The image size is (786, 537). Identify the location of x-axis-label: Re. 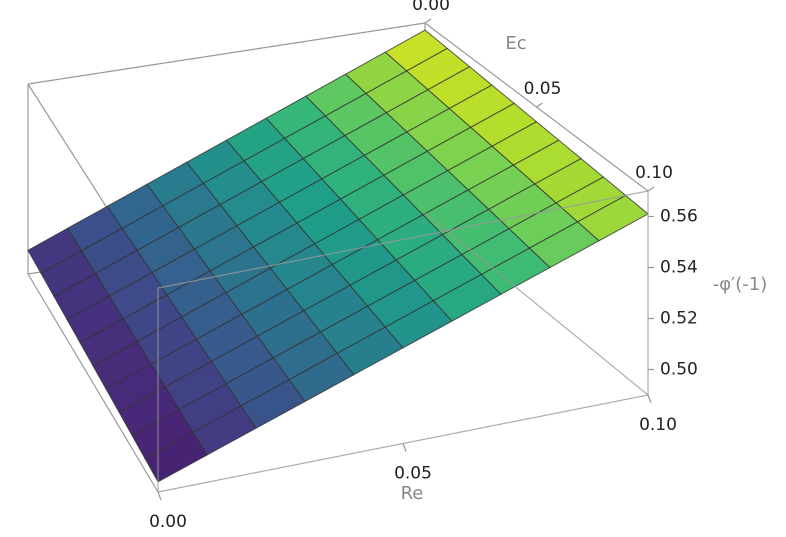
(412, 493).